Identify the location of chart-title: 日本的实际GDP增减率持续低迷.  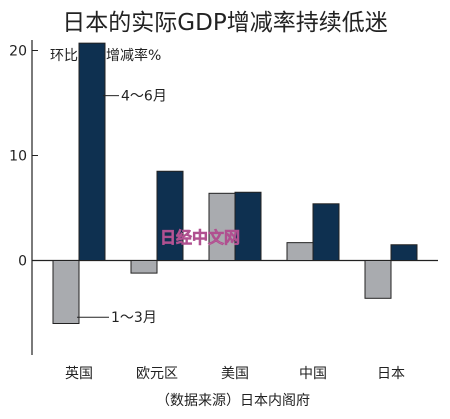
(224, 23).